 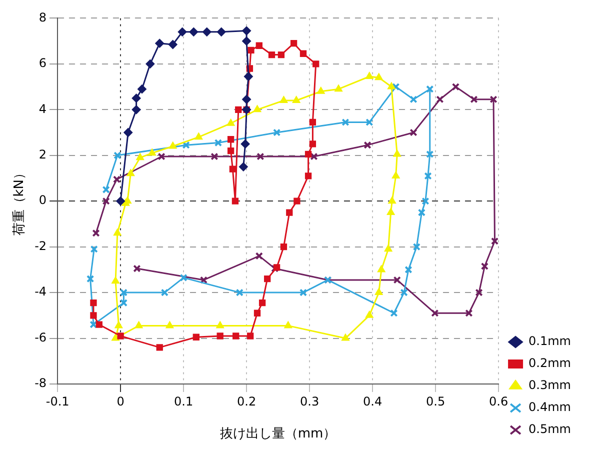 What do you see at coordinates (550, 341) in the screenshot?
I see `legend-label: 0.1mm` at bounding box center [550, 341].